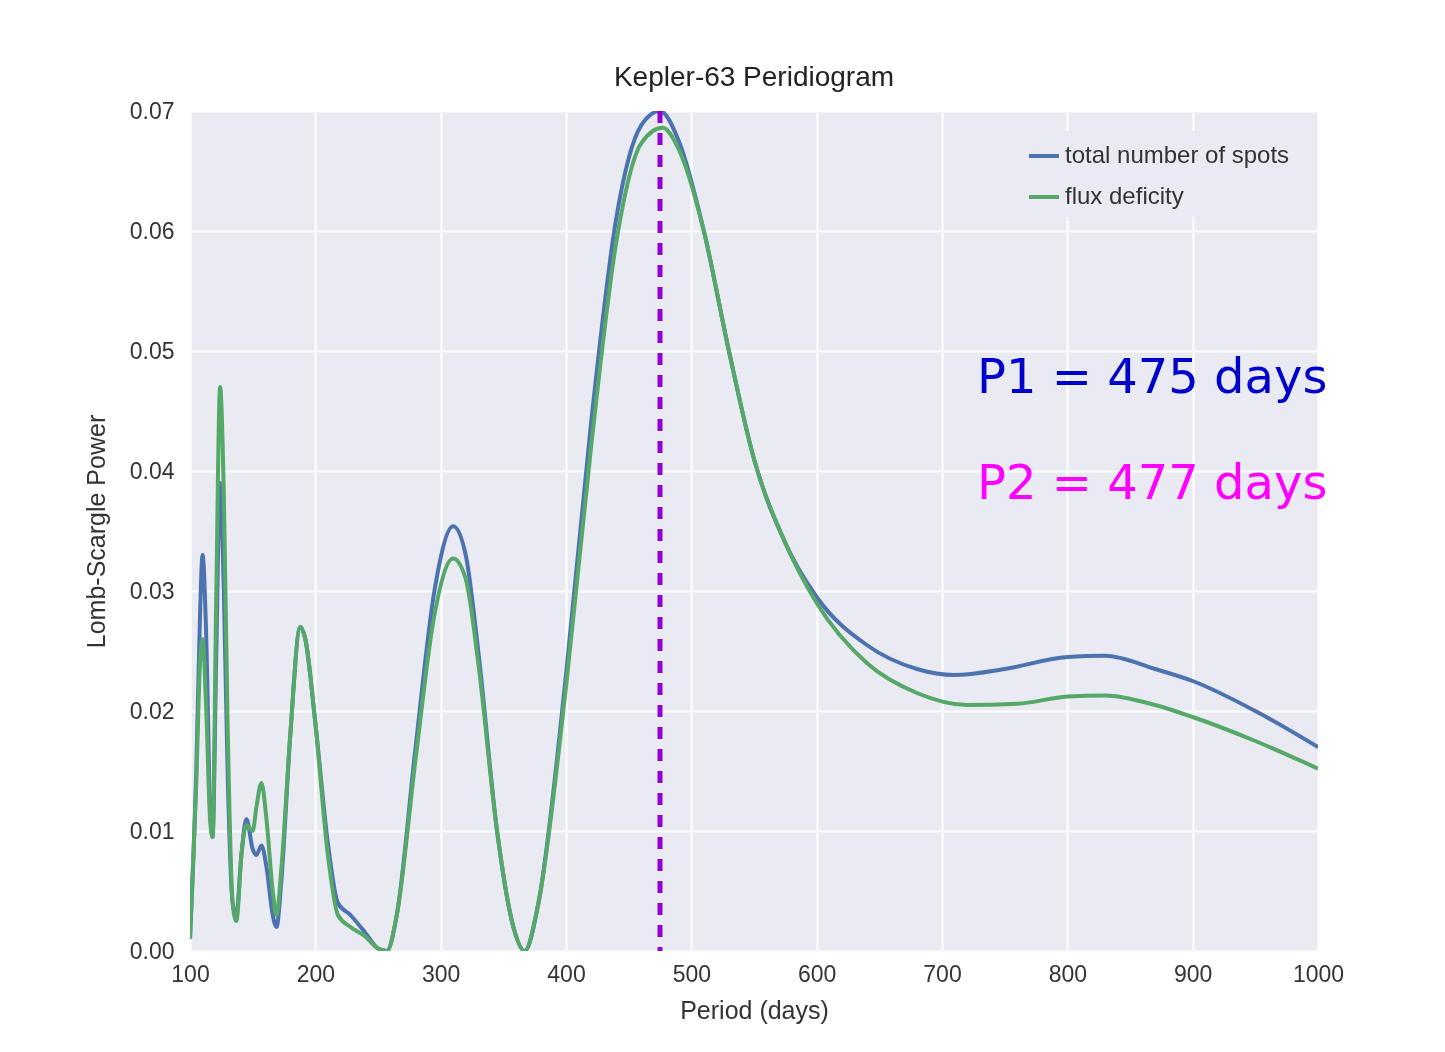 This screenshot has width=1445, height=1052. What do you see at coordinates (152, 350) in the screenshot?
I see `y-tick-label: 0.05` at bounding box center [152, 350].